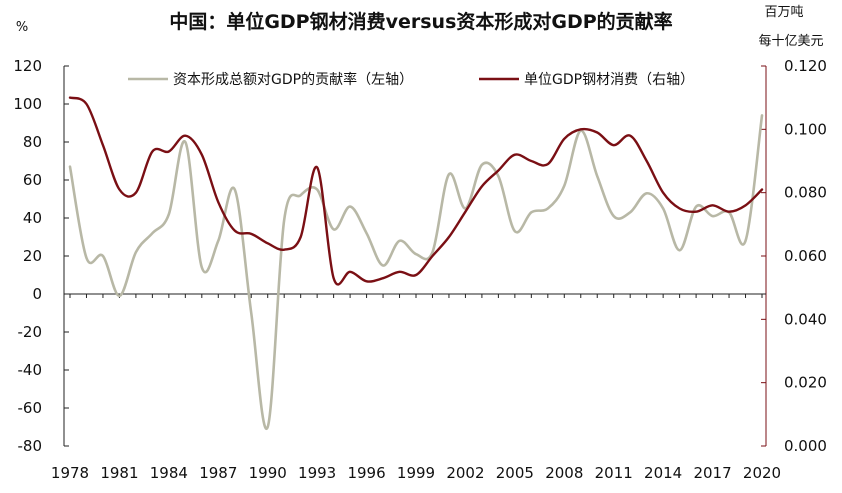 The image size is (842, 493). I want to click on right-axis-tick-label: 0.120, so click(805, 66).